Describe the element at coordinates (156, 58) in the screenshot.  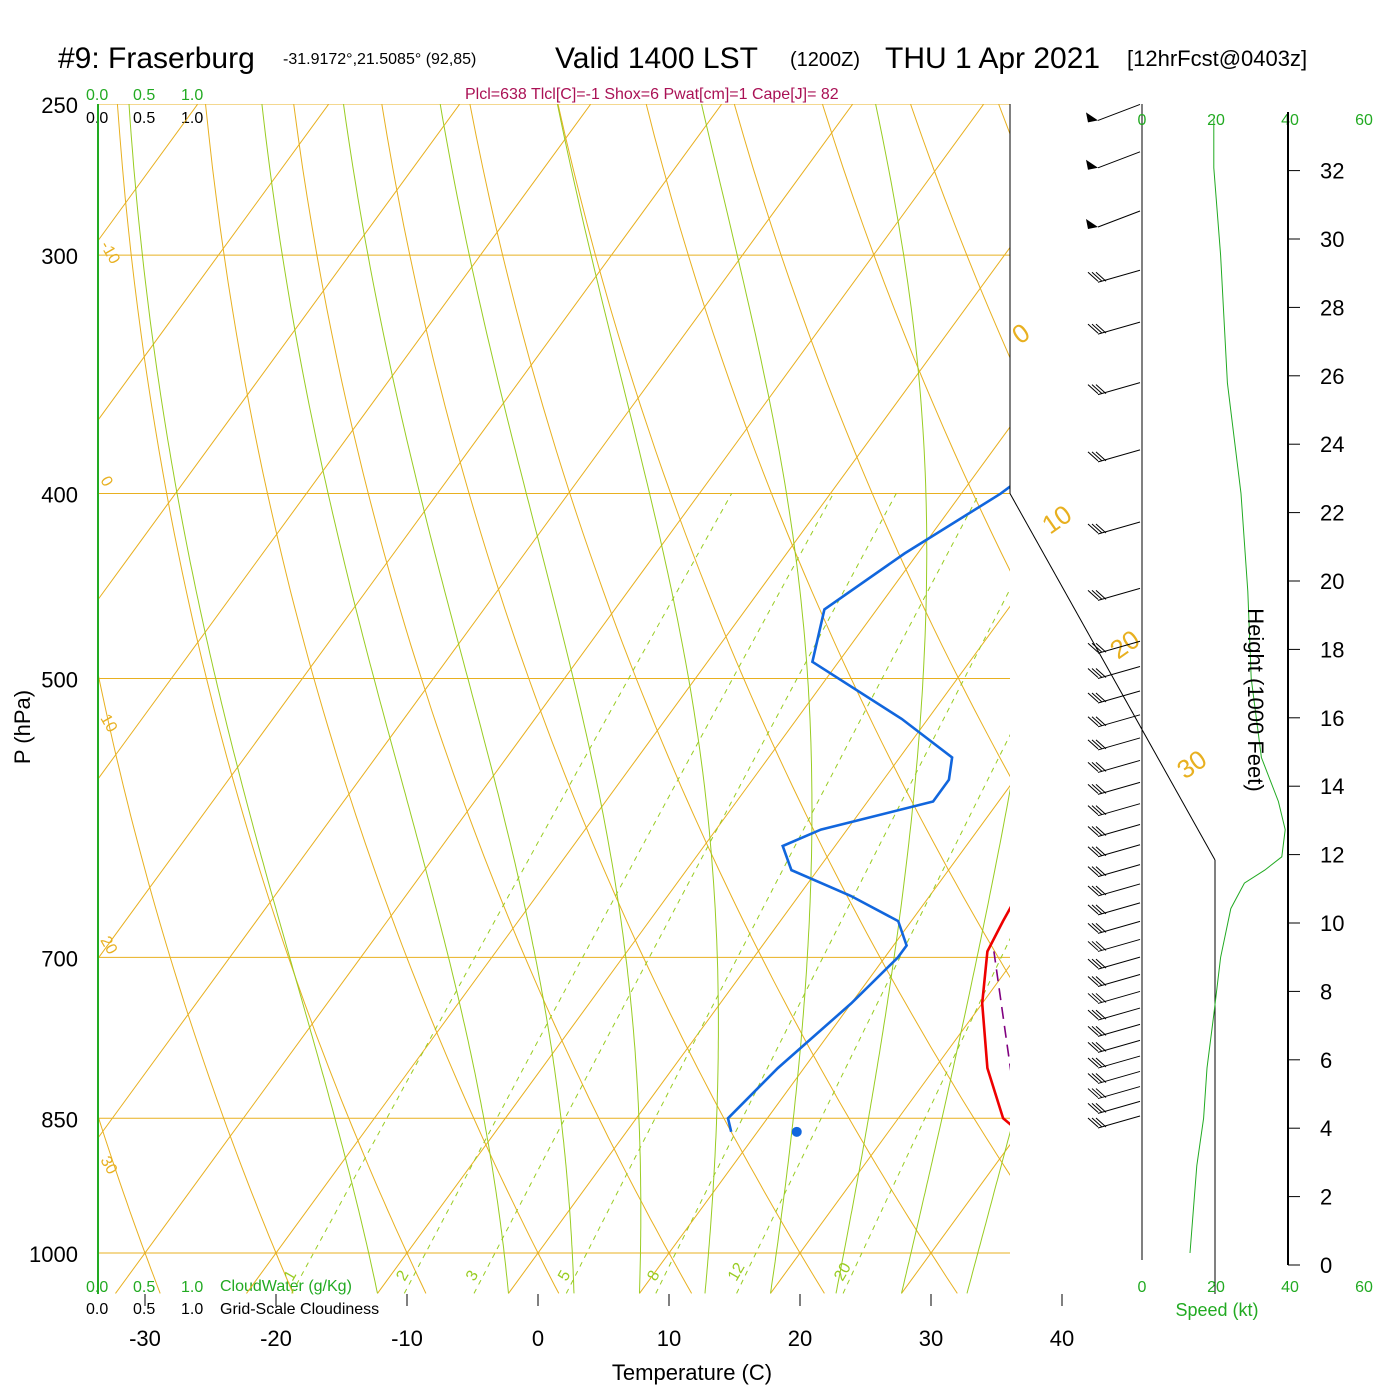
I see `station-title: #9: Fraserburg` at that location.